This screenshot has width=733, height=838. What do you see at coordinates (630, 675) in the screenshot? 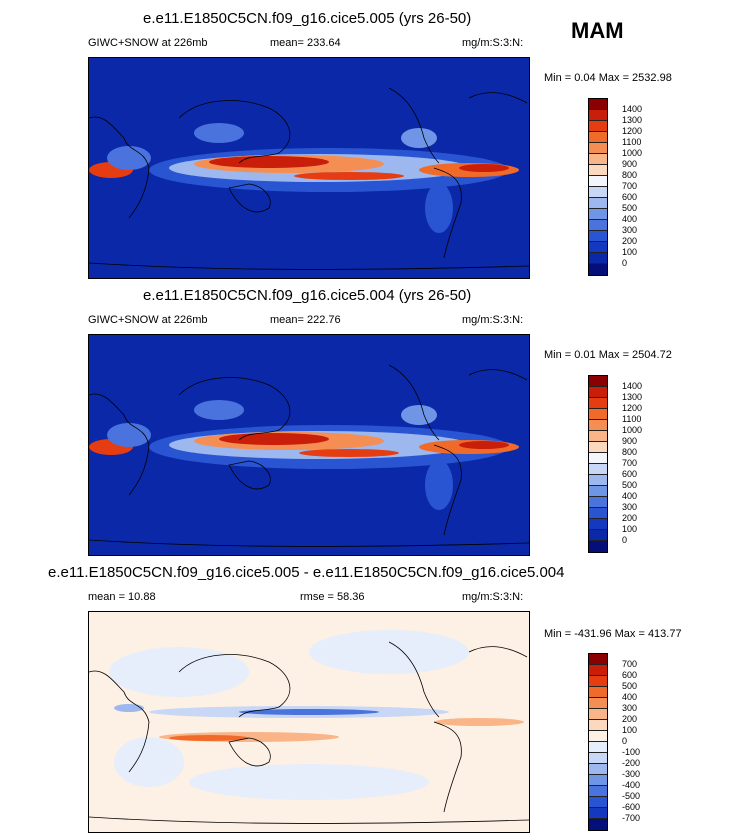
I see `panel3-colorbar-label: 600` at bounding box center [630, 675].